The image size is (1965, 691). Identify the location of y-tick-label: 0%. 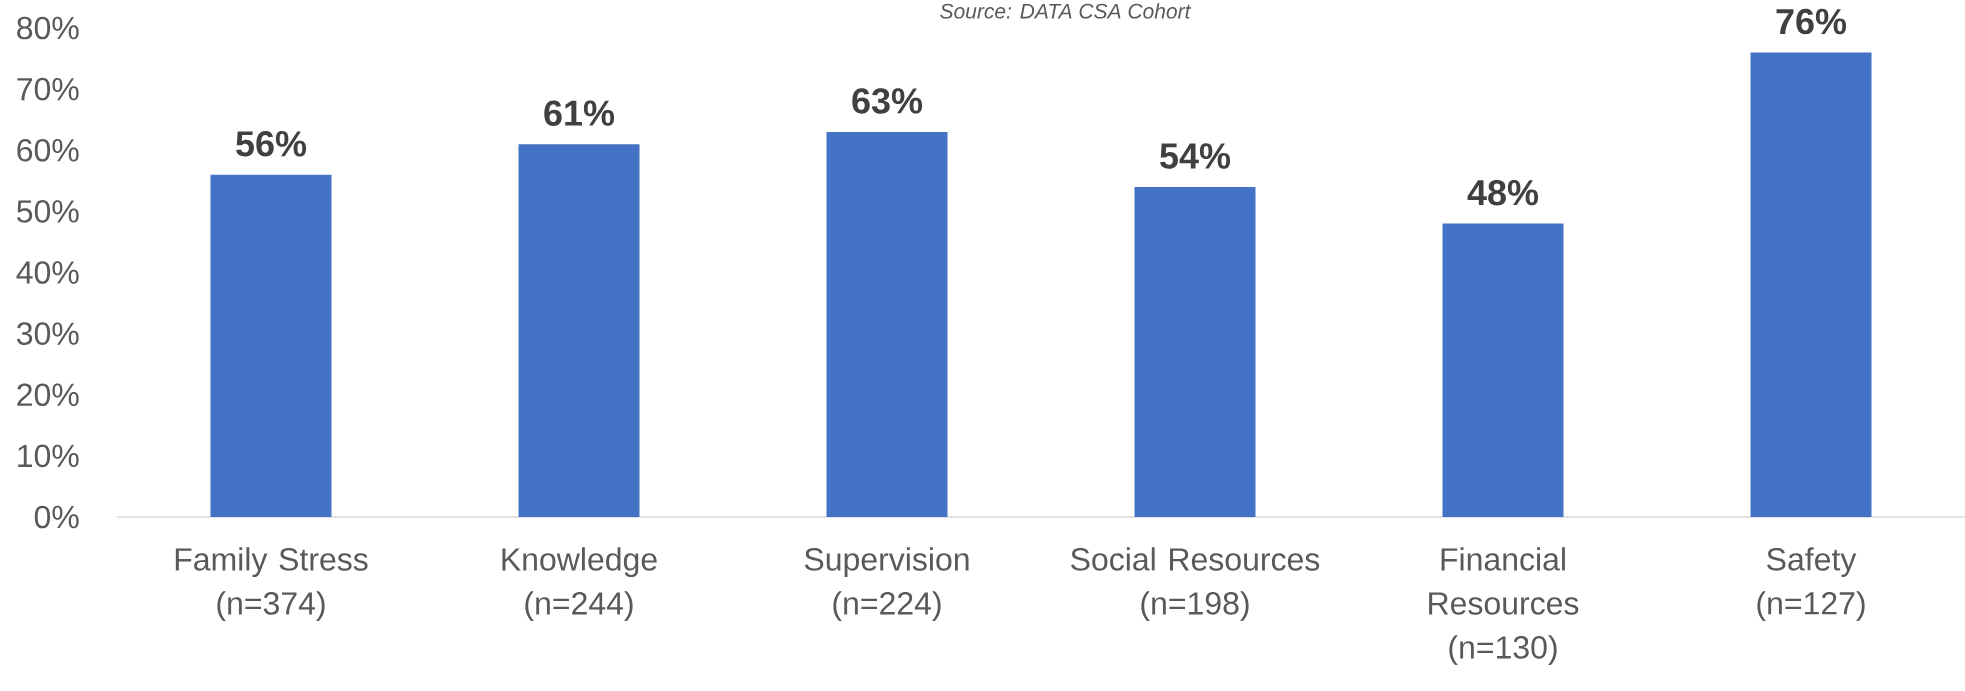
(56, 517).